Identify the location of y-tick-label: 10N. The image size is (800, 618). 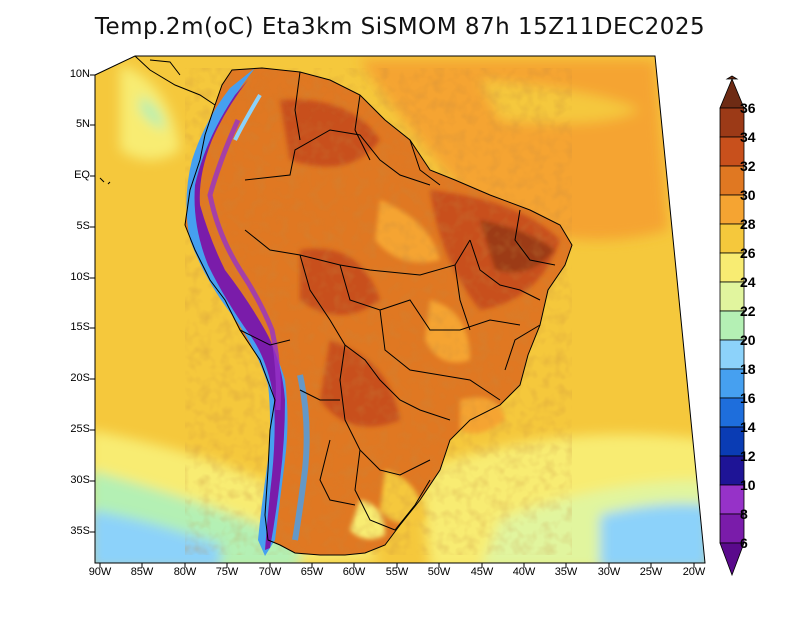
(79, 74).